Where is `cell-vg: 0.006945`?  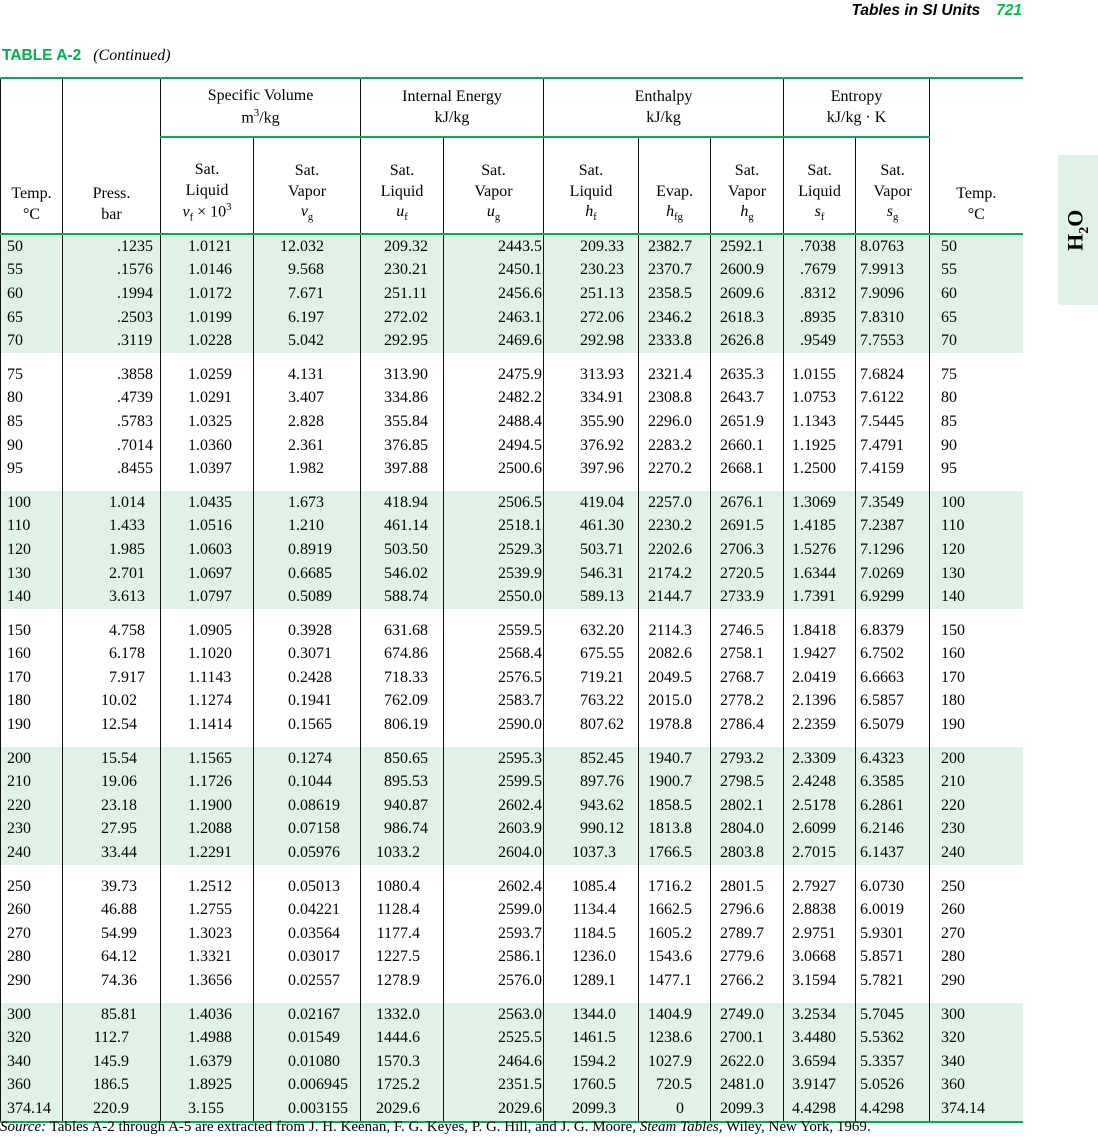
cell-vg: 0.006945 is located at coordinates (307, 1085).